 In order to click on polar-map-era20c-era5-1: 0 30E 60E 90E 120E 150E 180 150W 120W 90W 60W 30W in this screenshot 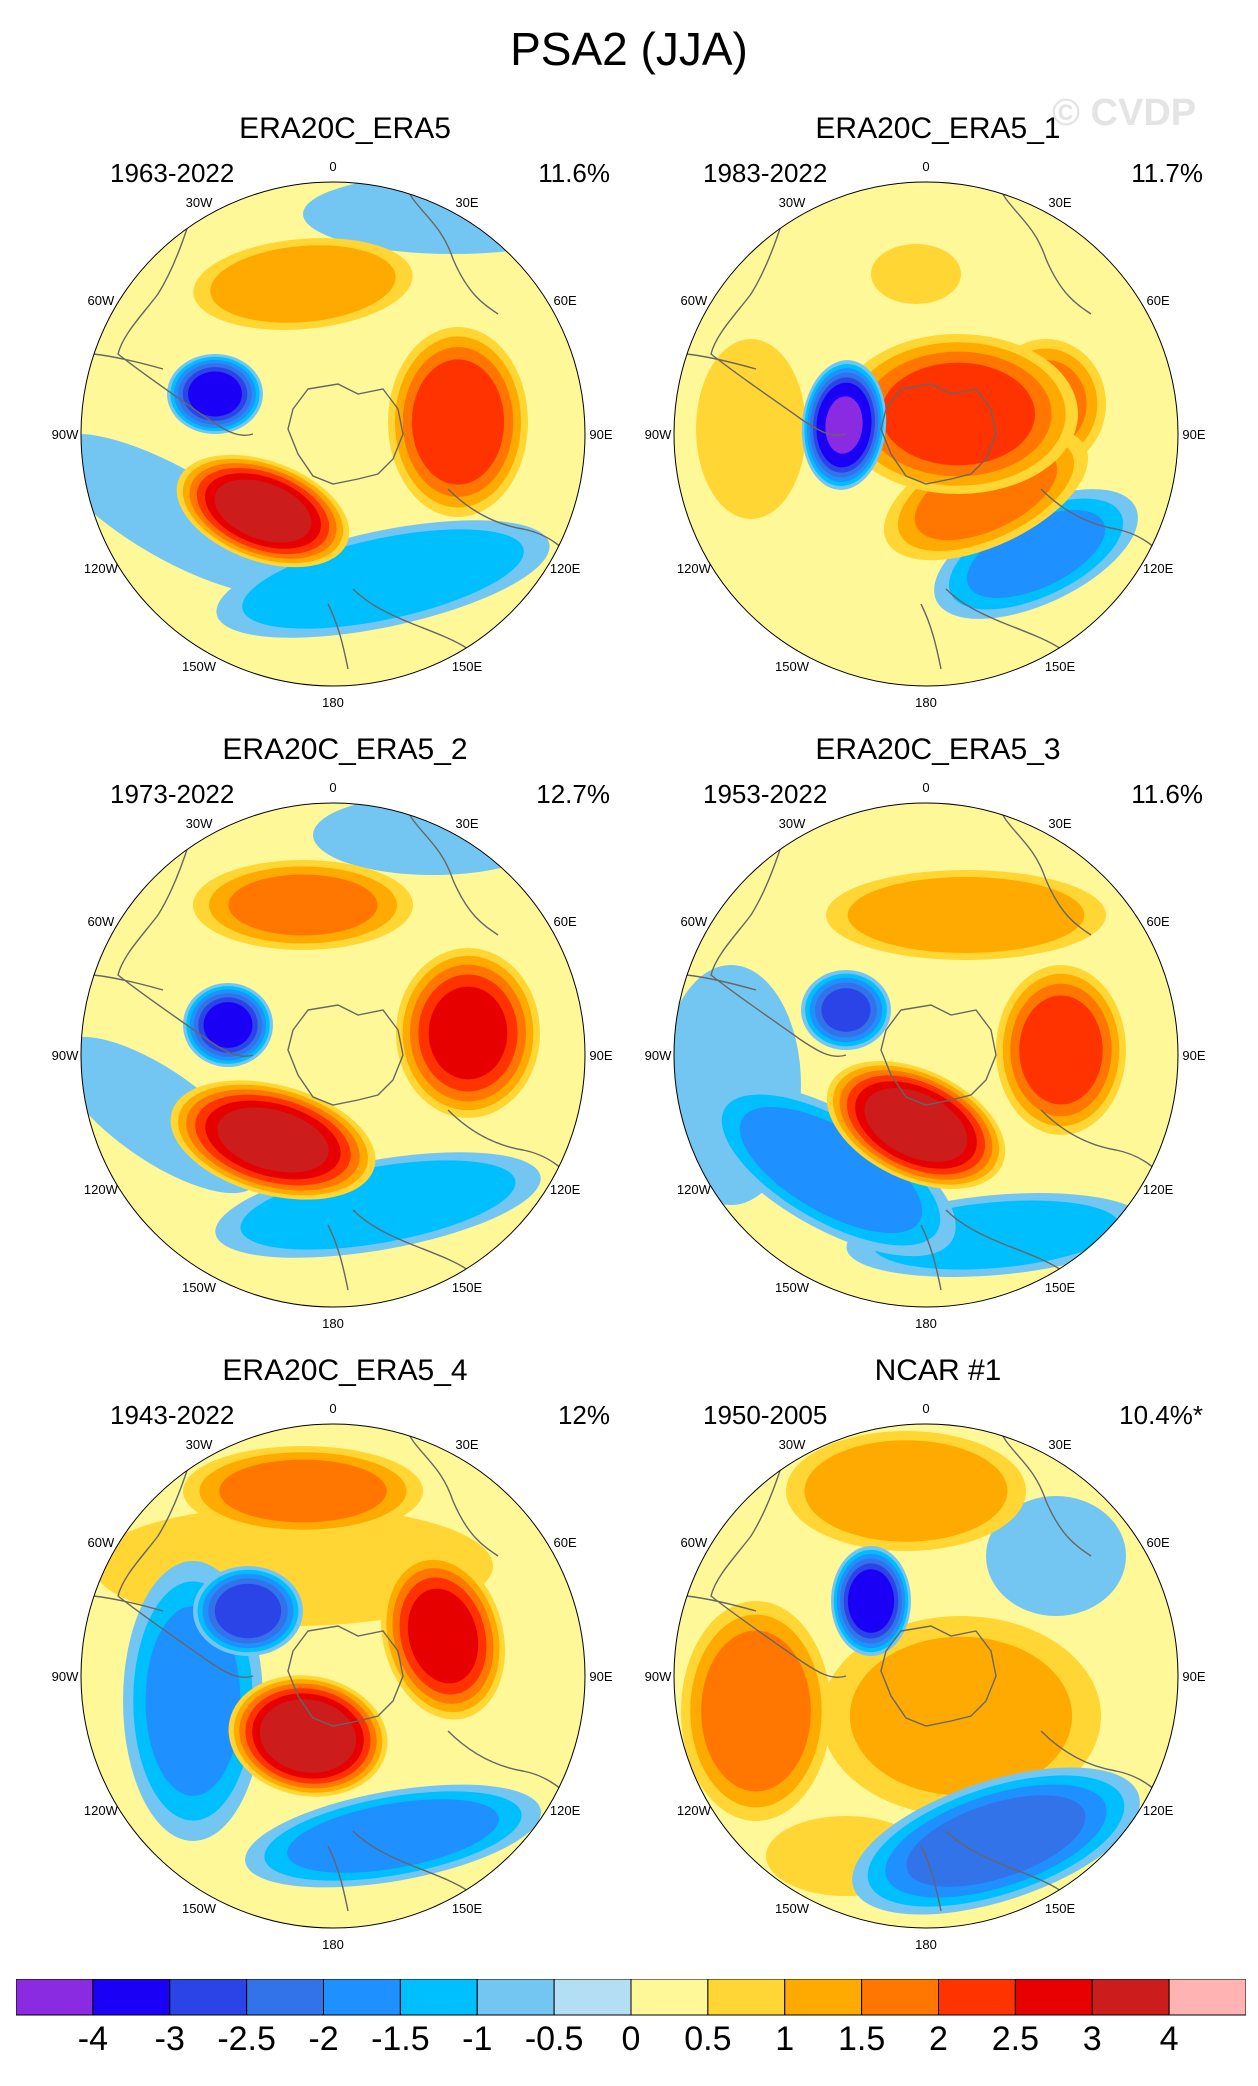, I will do `click(925, 434)`.